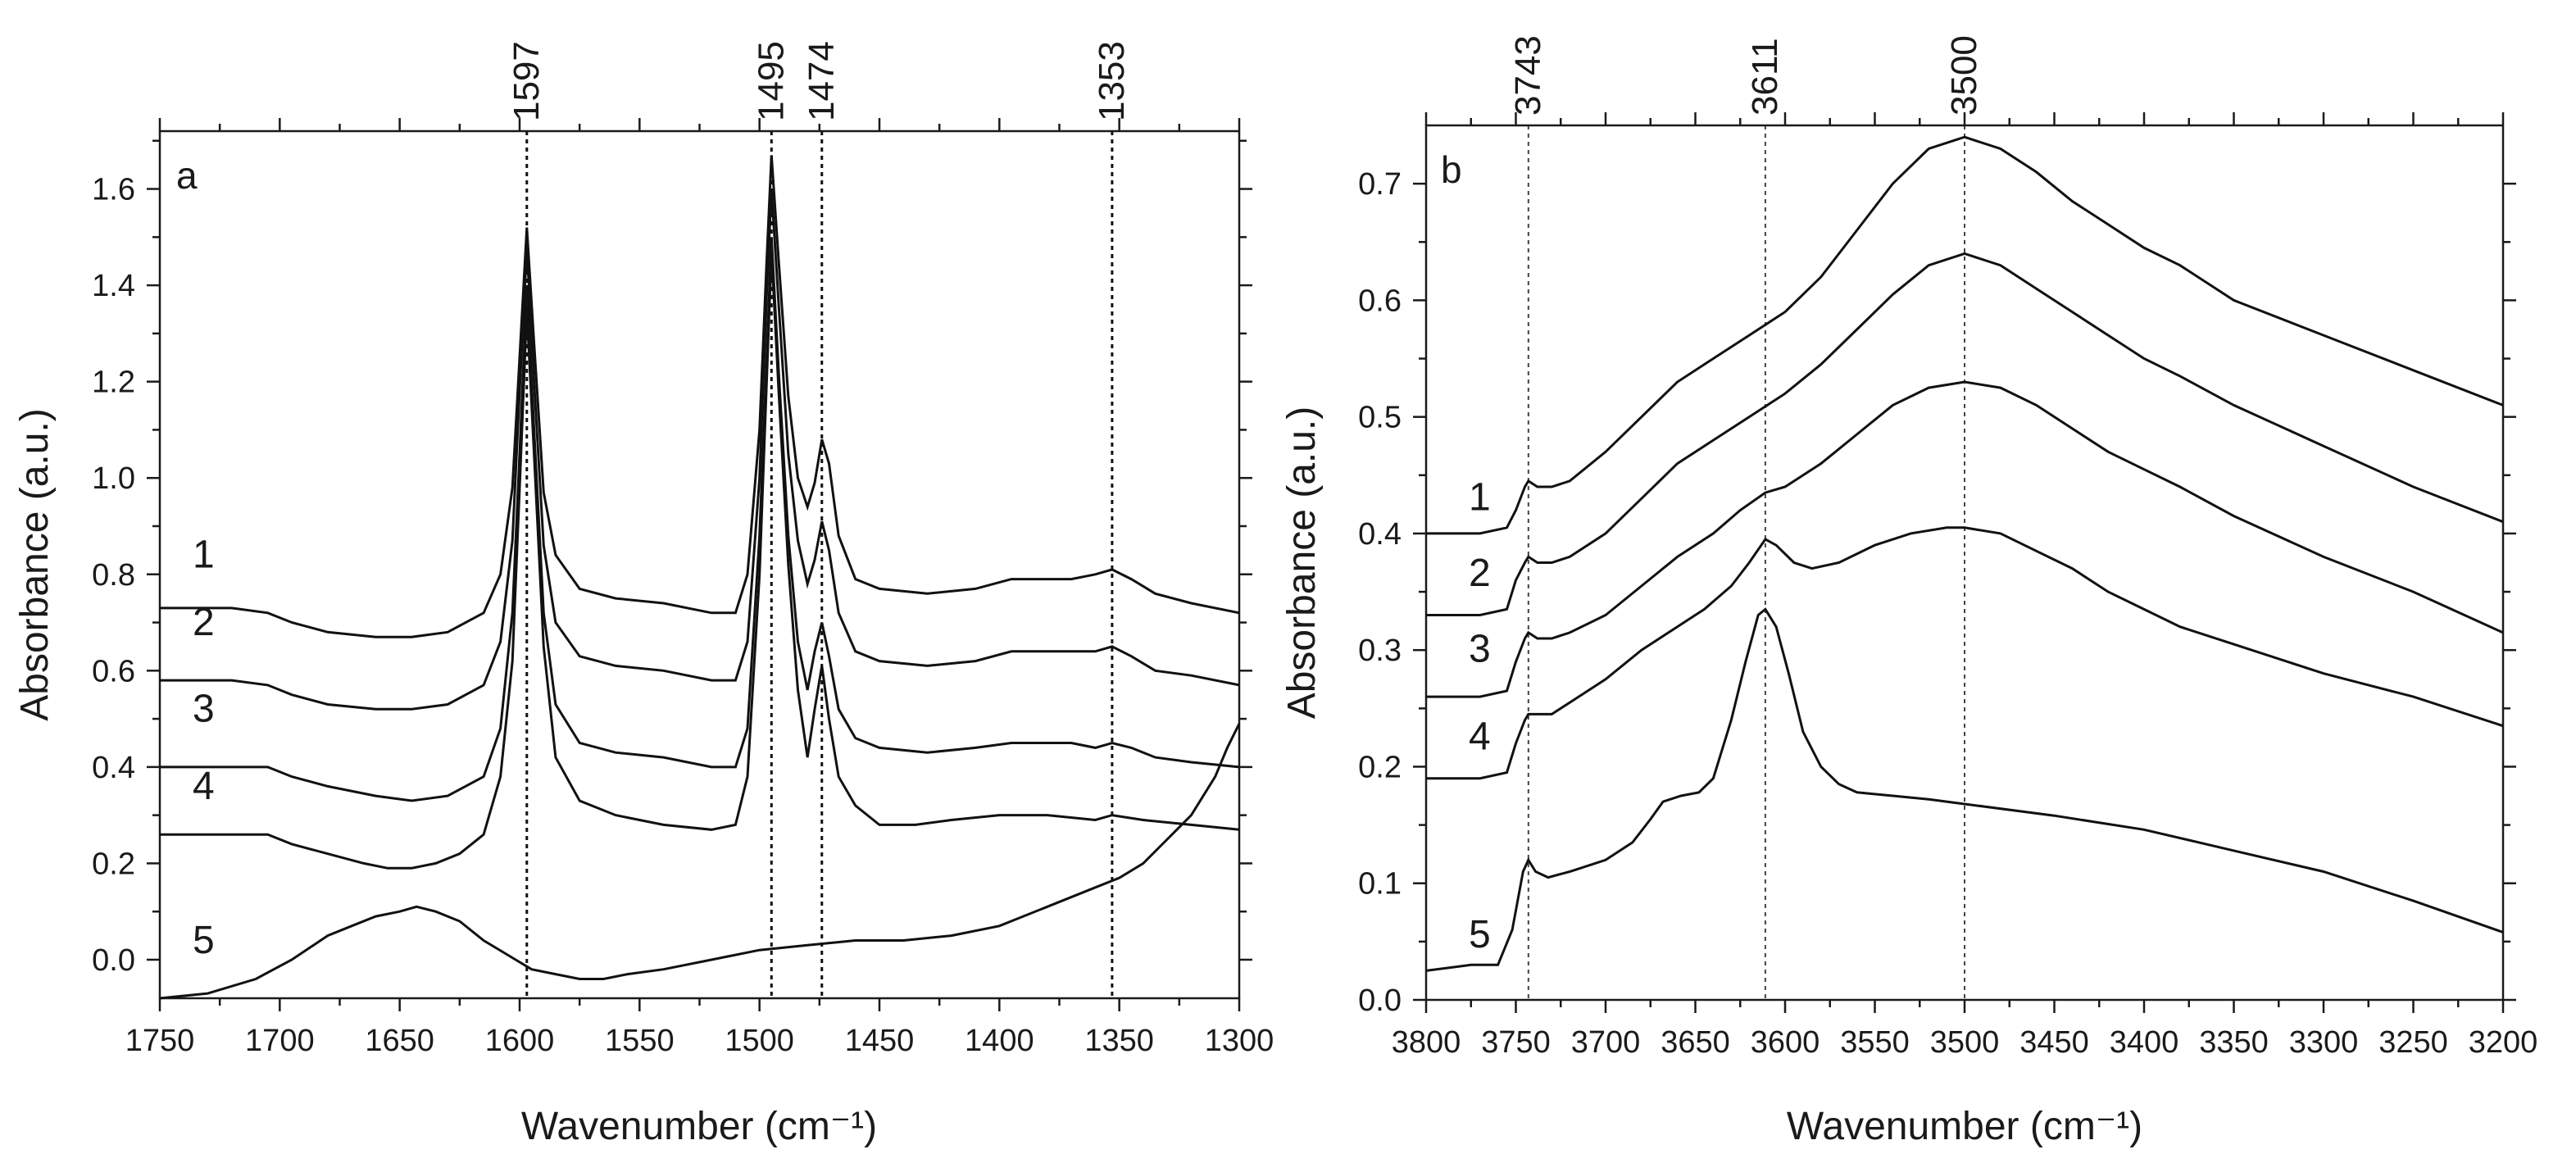 This screenshot has height=1172, width=2576. I want to click on y-tick-label: 0.3, so click(1380, 651).